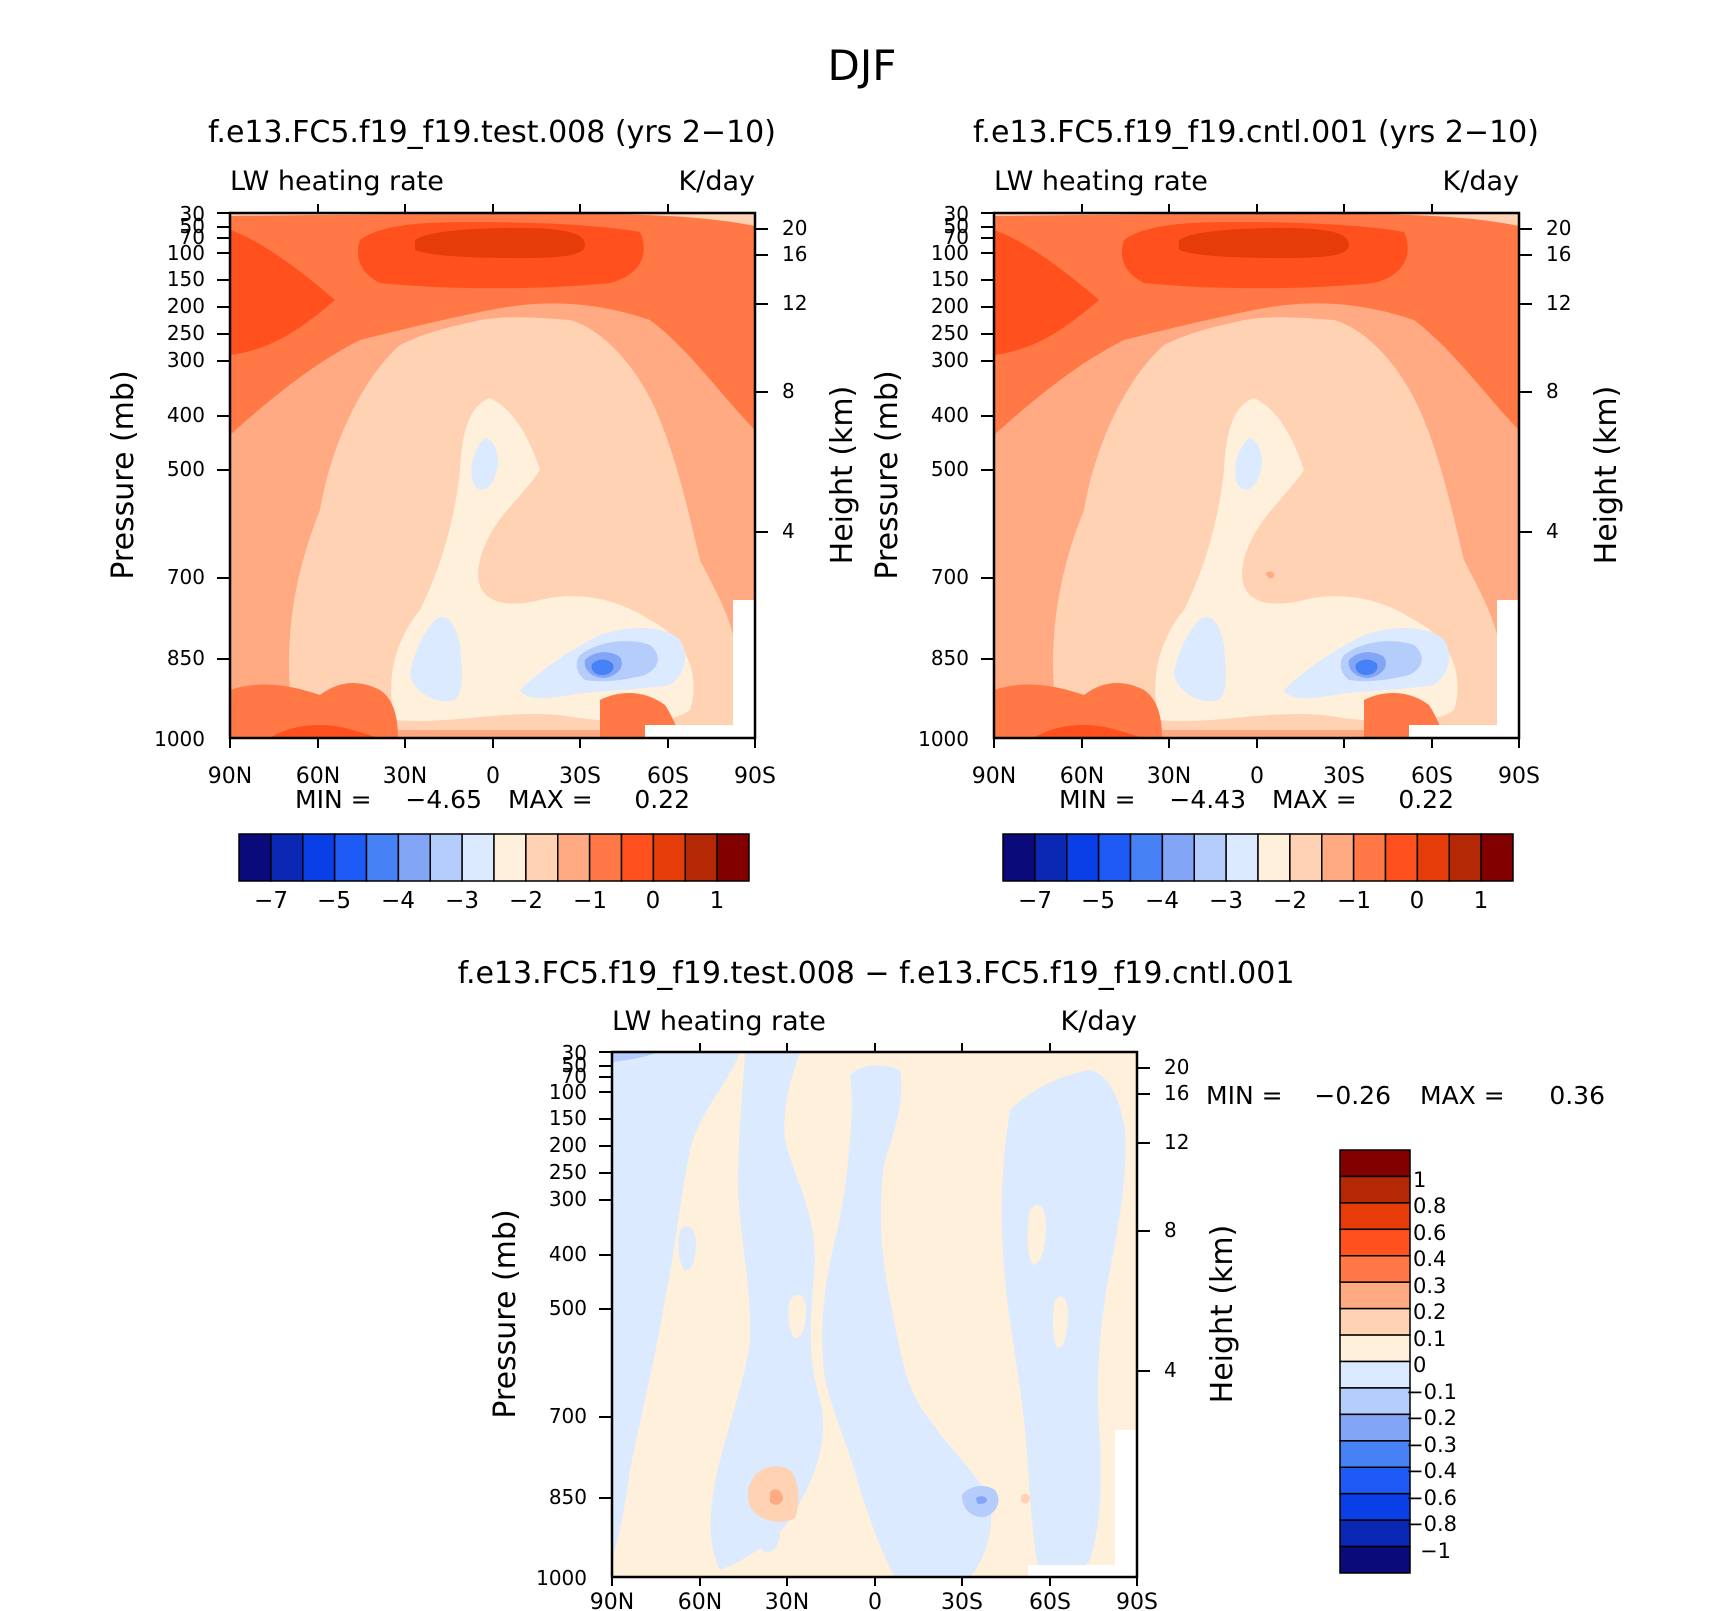  I want to click on colorbar-label: 0.1, so click(1429, 1339).